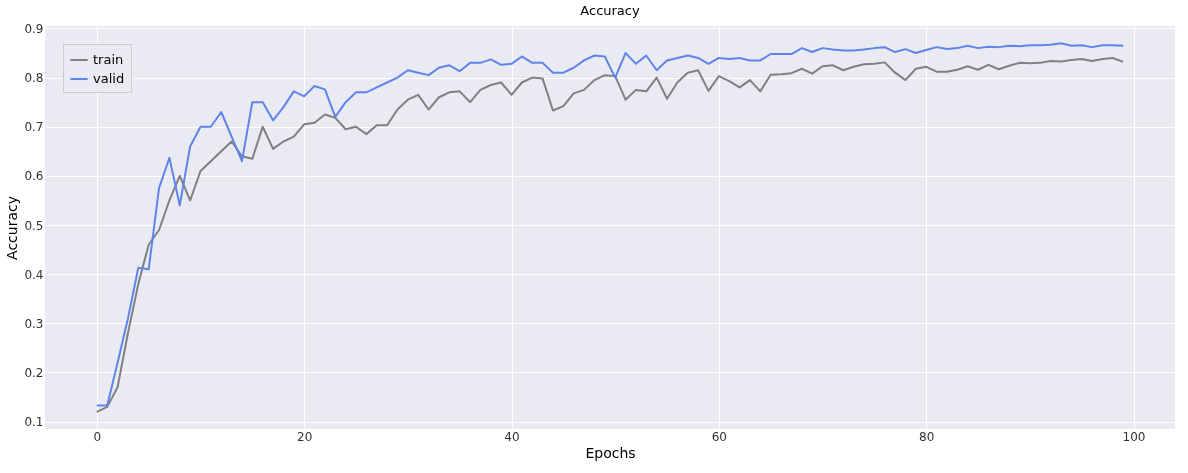  What do you see at coordinates (108, 59) in the screenshot?
I see `legend-label: train` at bounding box center [108, 59].